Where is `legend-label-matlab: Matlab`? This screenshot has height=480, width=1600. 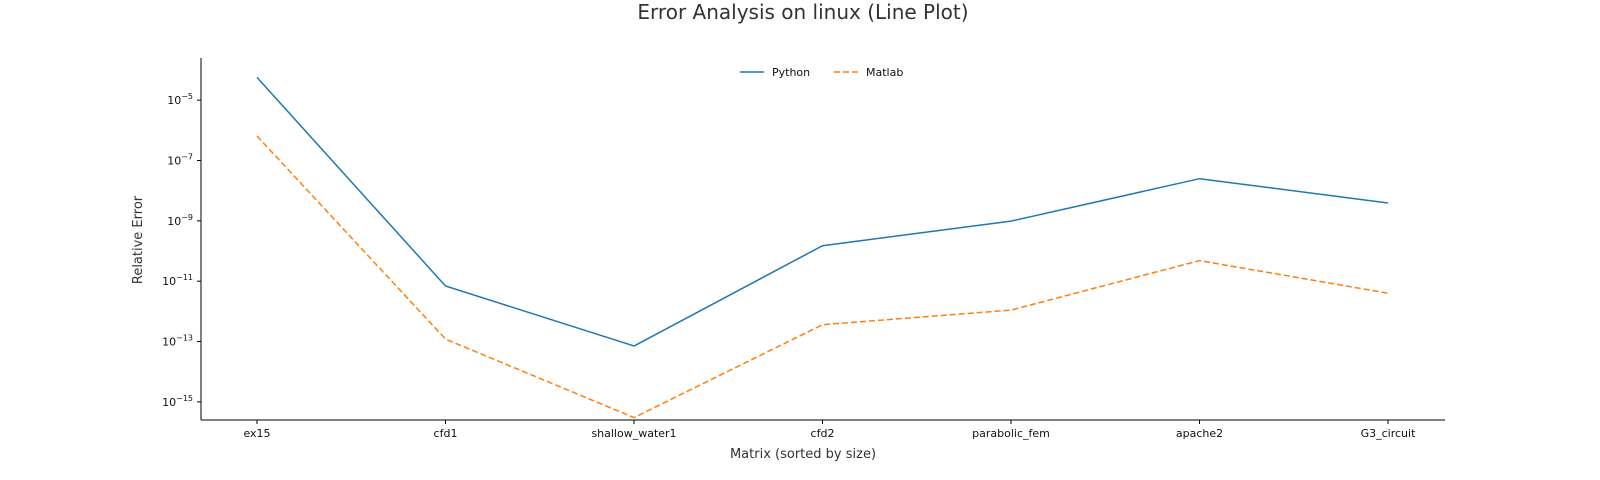 legend-label-matlab: Matlab is located at coordinates (884, 72).